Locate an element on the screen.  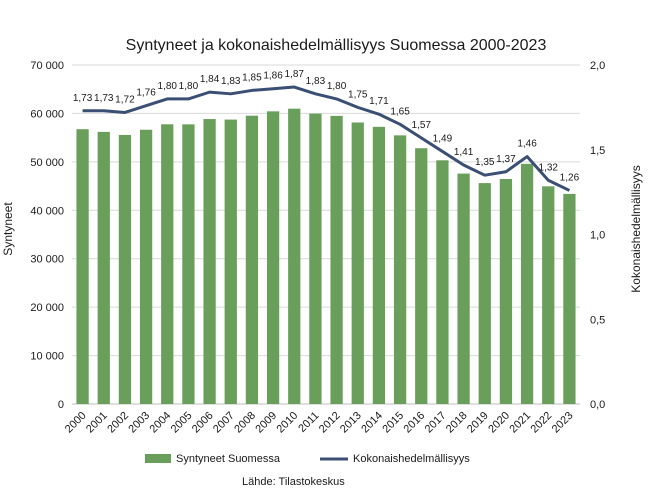
x-tick-label: 2011 is located at coordinates (308, 422).